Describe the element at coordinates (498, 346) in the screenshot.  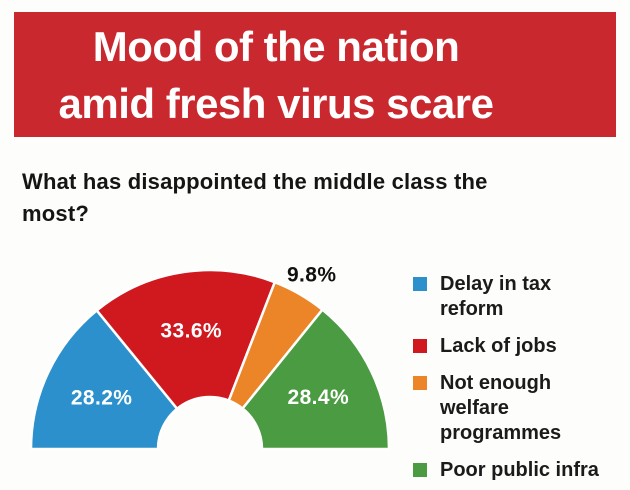
I see `legend-label: Lack of jobs` at that location.